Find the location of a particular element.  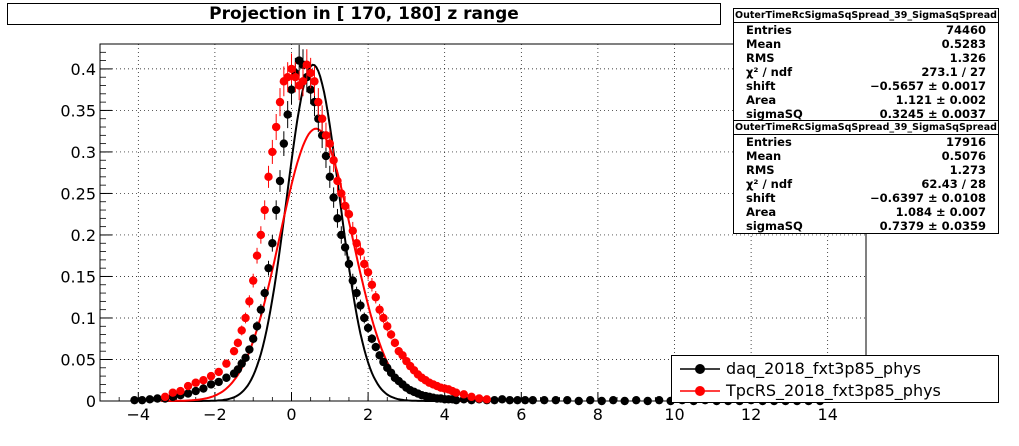

y-tick-label: 0.25 is located at coordinates (78, 193).